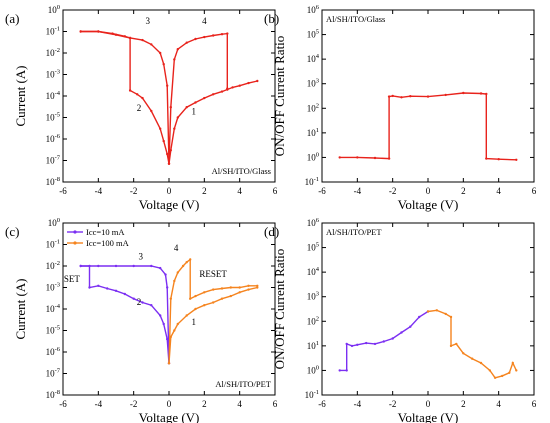  Describe the element at coordinates (313, 132) in the screenshot. I see `y-tick-label: 10¹` at that location.